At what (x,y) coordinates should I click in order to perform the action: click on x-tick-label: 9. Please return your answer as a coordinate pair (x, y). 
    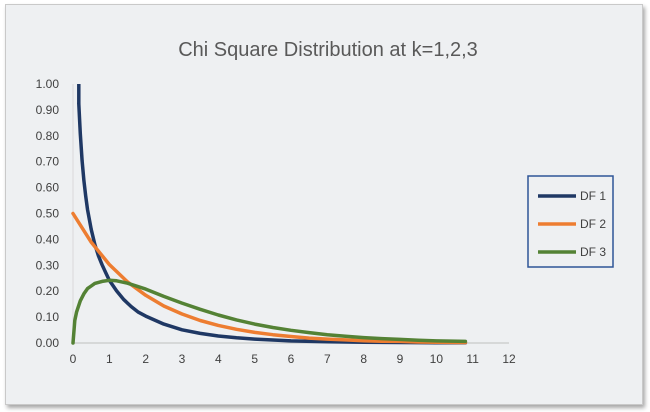
    Looking at the image, I should click on (400, 359).